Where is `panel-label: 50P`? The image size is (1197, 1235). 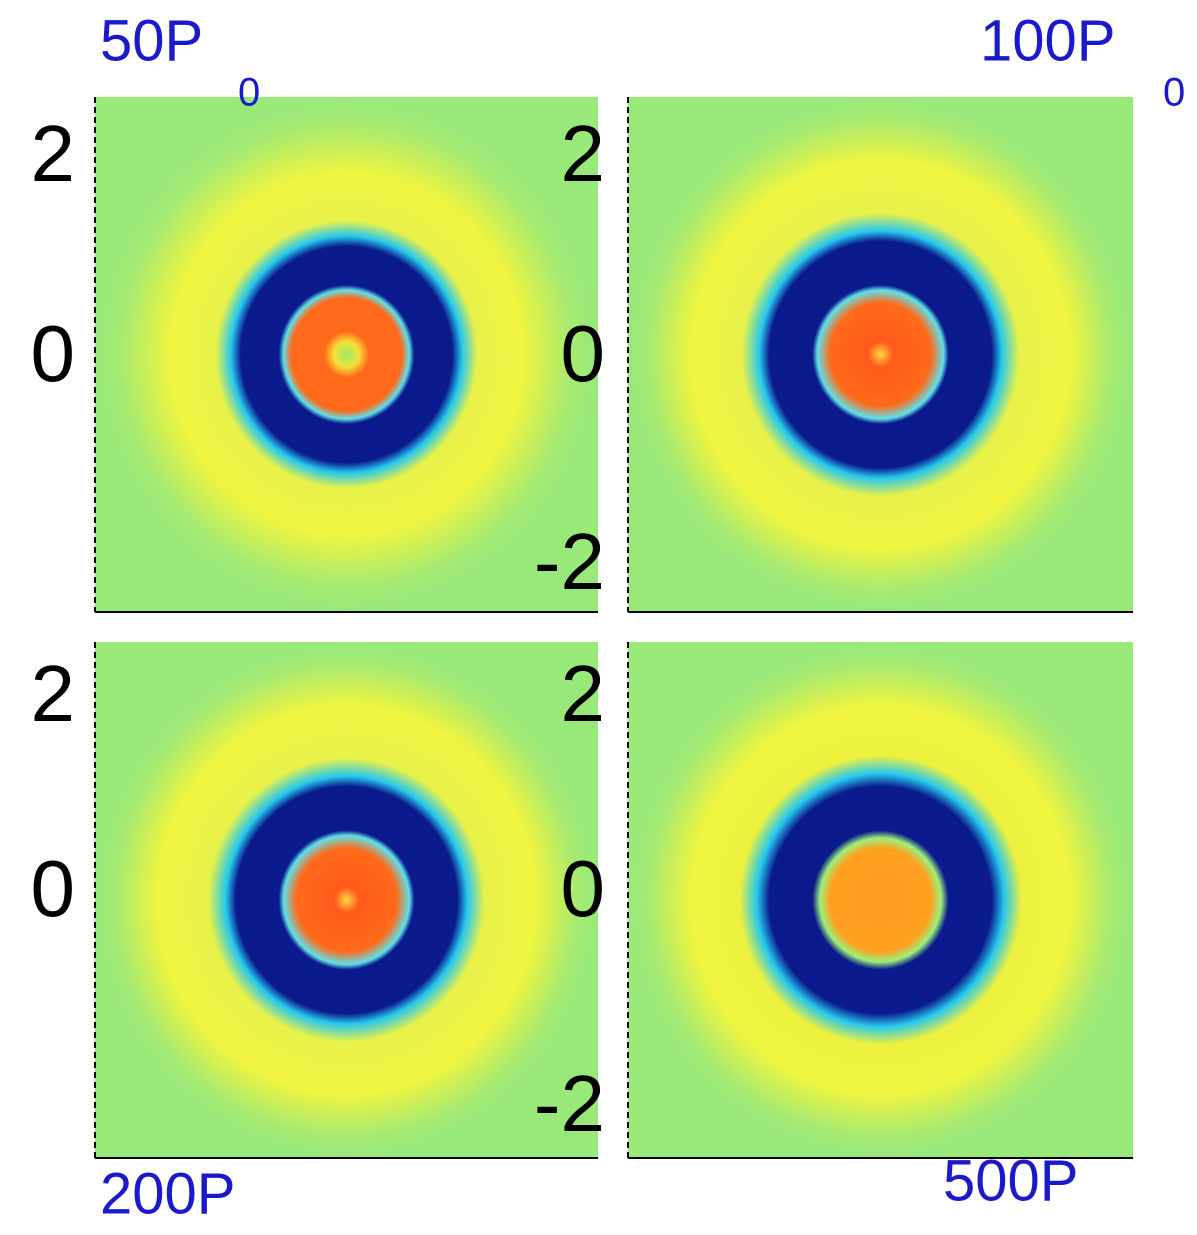
panel-label: 50P is located at coordinates (151, 40).